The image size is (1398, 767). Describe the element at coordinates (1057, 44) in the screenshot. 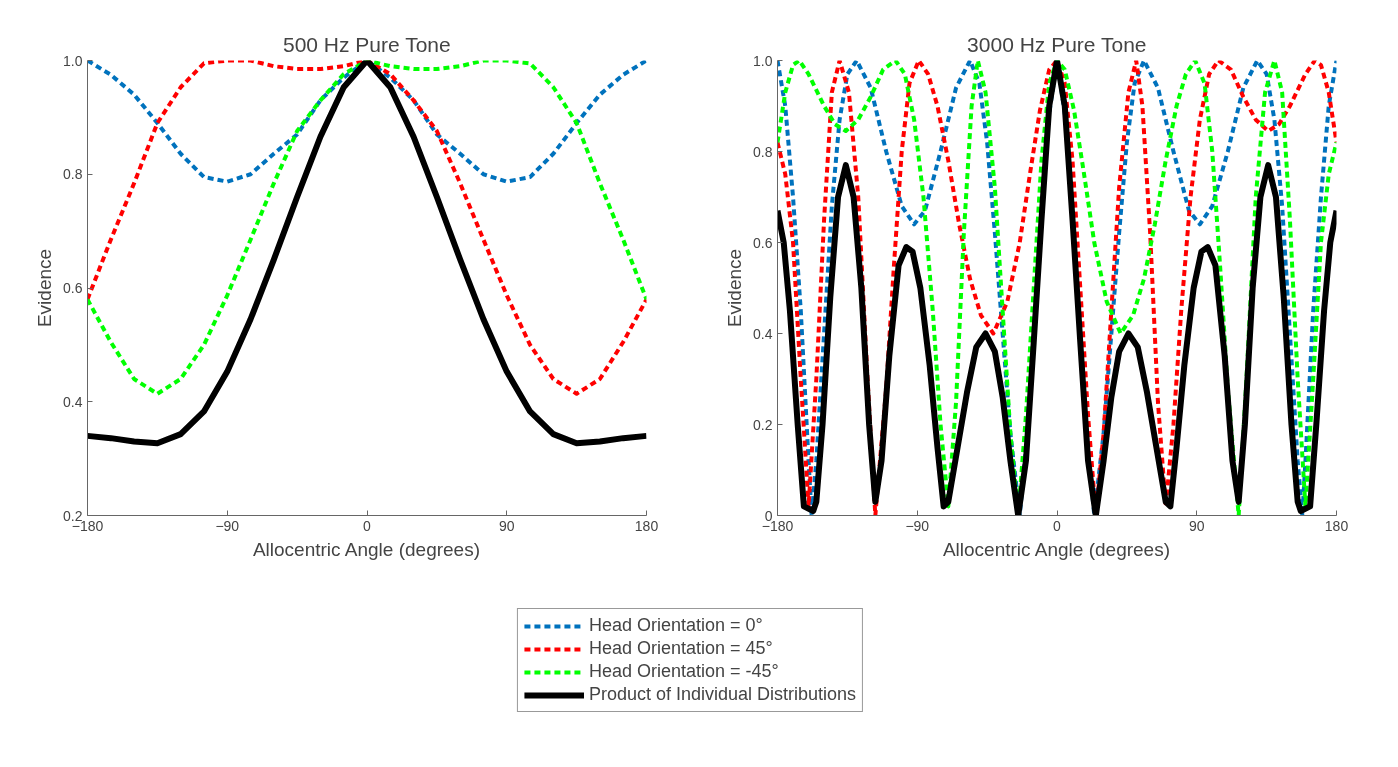

I see `chart-title: 3000 Hz Pure Tone` at that location.